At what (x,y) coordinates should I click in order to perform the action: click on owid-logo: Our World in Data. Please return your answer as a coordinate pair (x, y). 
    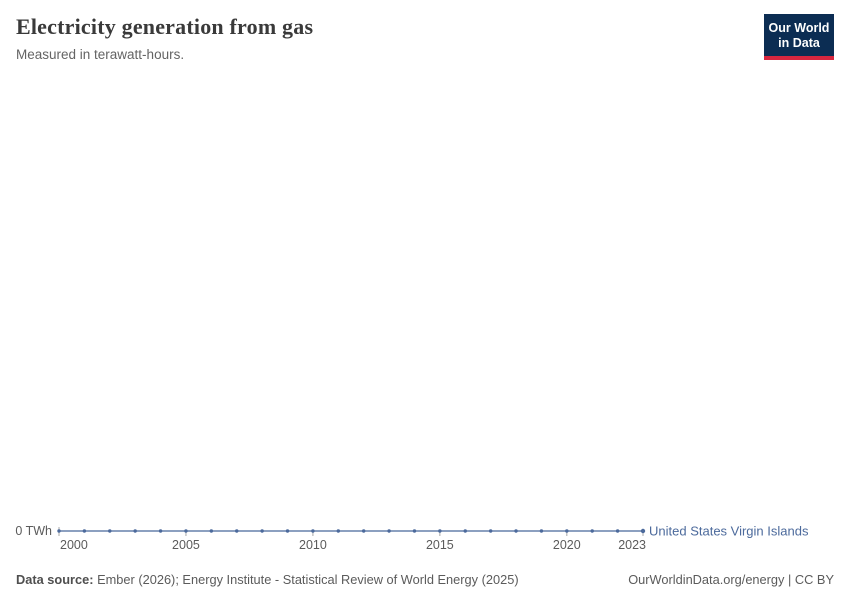
    Looking at the image, I should click on (799, 37).